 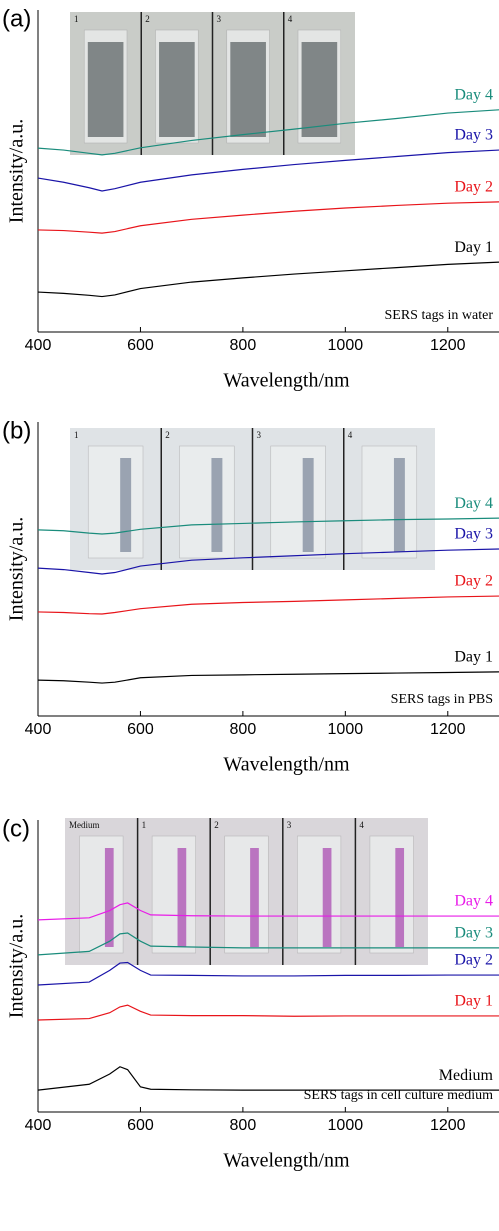 I want to click on annotation: SERS tags in water, so click(x=439, y=315).